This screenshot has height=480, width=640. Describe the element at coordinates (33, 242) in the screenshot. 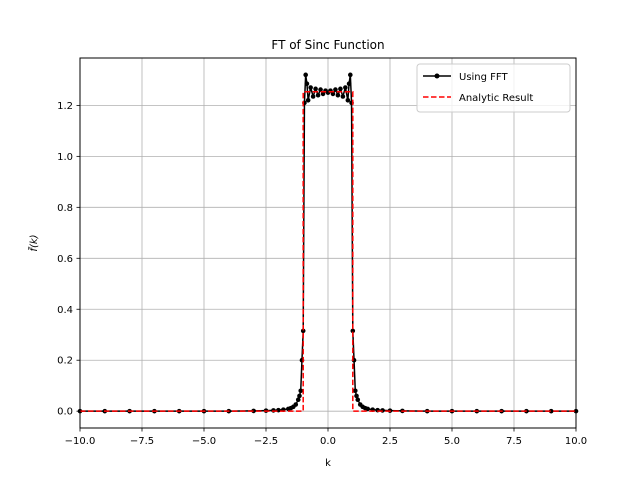

I see `y-axis-label: f̃(k)` at that location.